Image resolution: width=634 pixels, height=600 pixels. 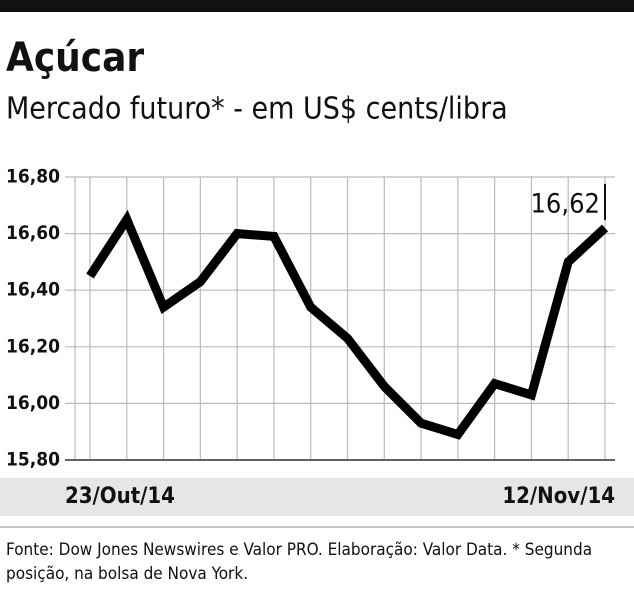 I want to click on y-tick-label: 16,00, so click(x=33, y=403).